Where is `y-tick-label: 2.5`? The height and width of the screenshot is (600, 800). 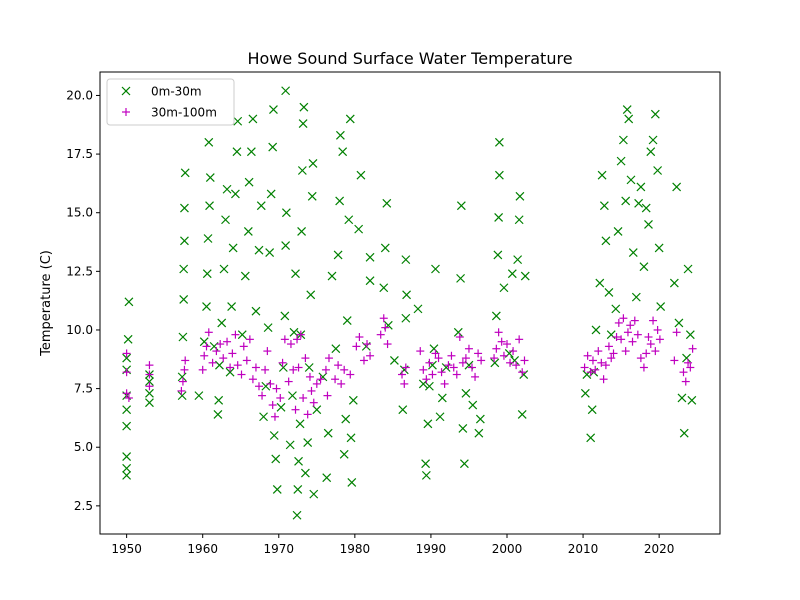
y-tick-label: 2.5 is located at coordinates (83, 506).